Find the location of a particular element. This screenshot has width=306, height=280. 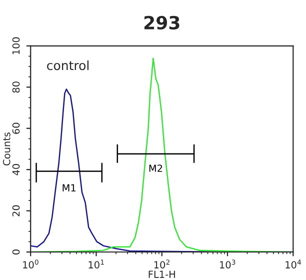

y-tick-label: 40 is located at coordinates (16, 170).